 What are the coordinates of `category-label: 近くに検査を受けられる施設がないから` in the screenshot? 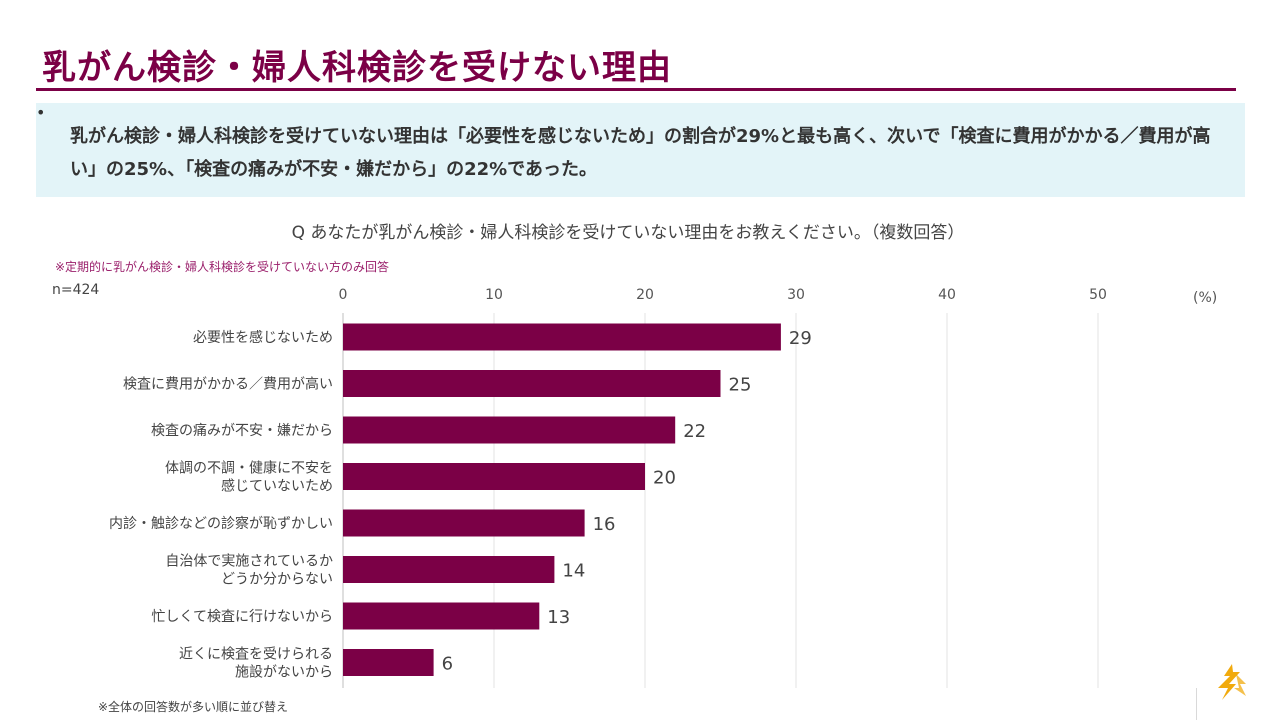 It's located at (256, 664).